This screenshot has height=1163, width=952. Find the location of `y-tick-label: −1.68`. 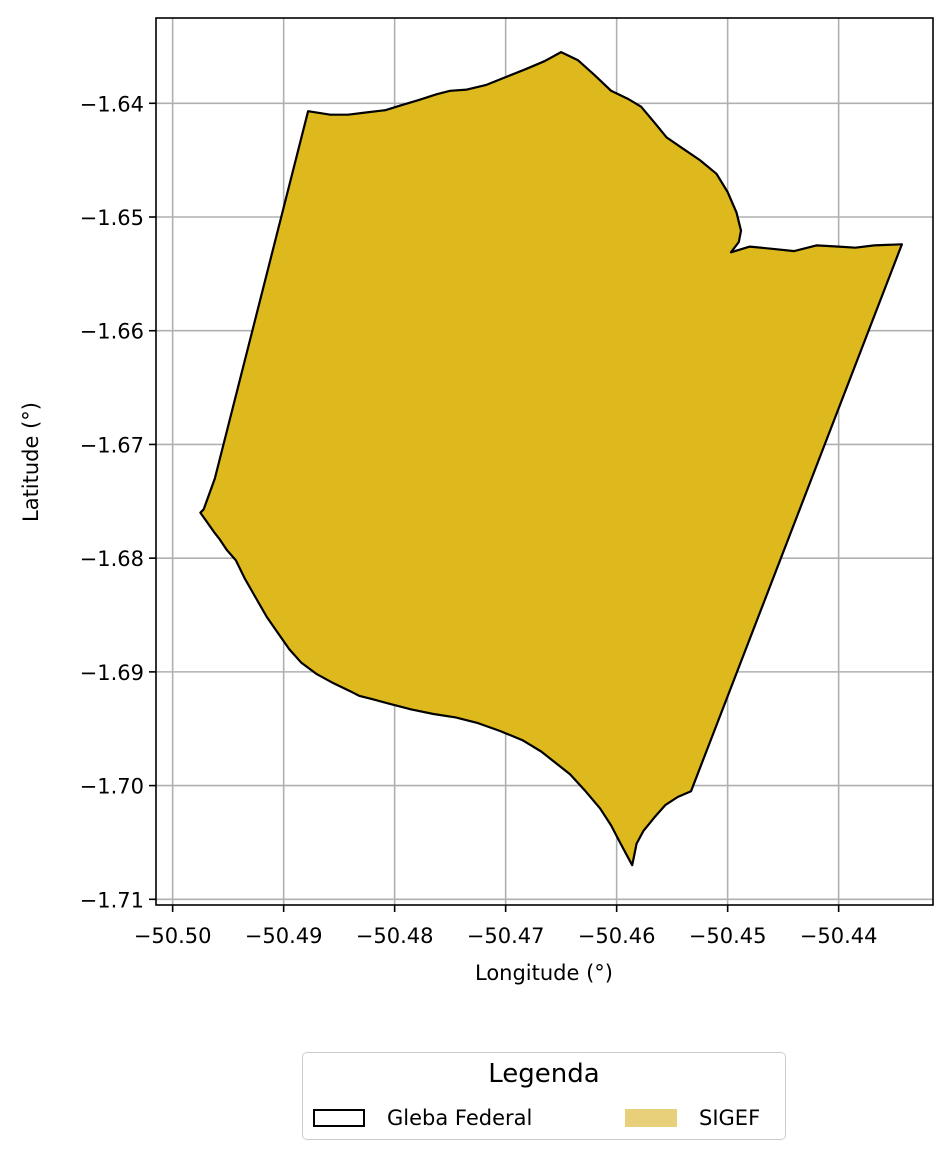

y-tick-label: −1.68 is located at coordinates (112, 559).